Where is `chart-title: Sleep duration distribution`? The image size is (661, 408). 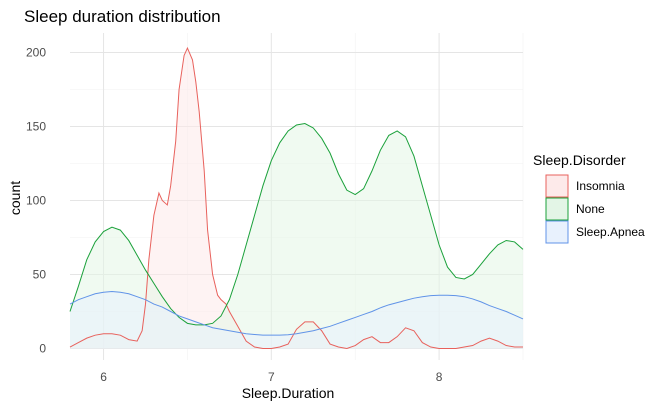
chart-title: Sleep duration distribution is located at coordinates (122, 16).